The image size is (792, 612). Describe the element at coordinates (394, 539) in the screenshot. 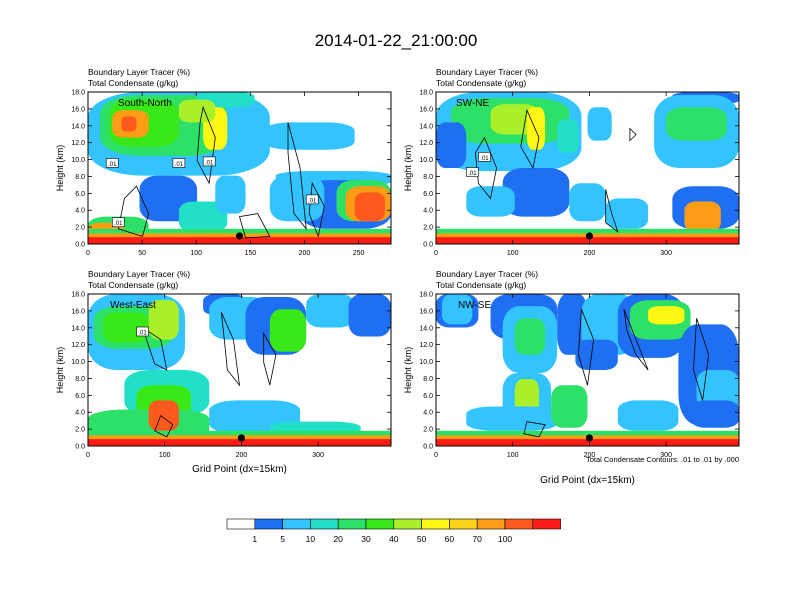

I see `colorbar-label: 40` at that location.